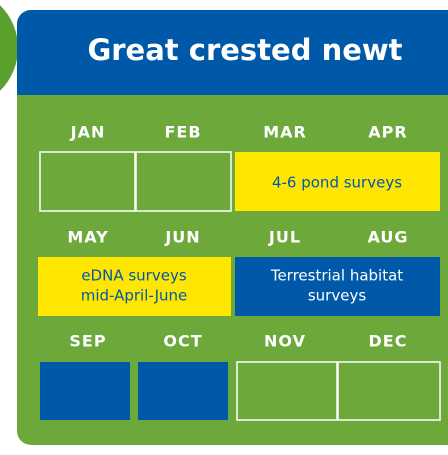 Image resolution: width=448 pixels, height=455 pixels. What do you see at coordinates (182, 132) in the screenshot?
I see `month-label: FEB` at bounding box center [182, 132].